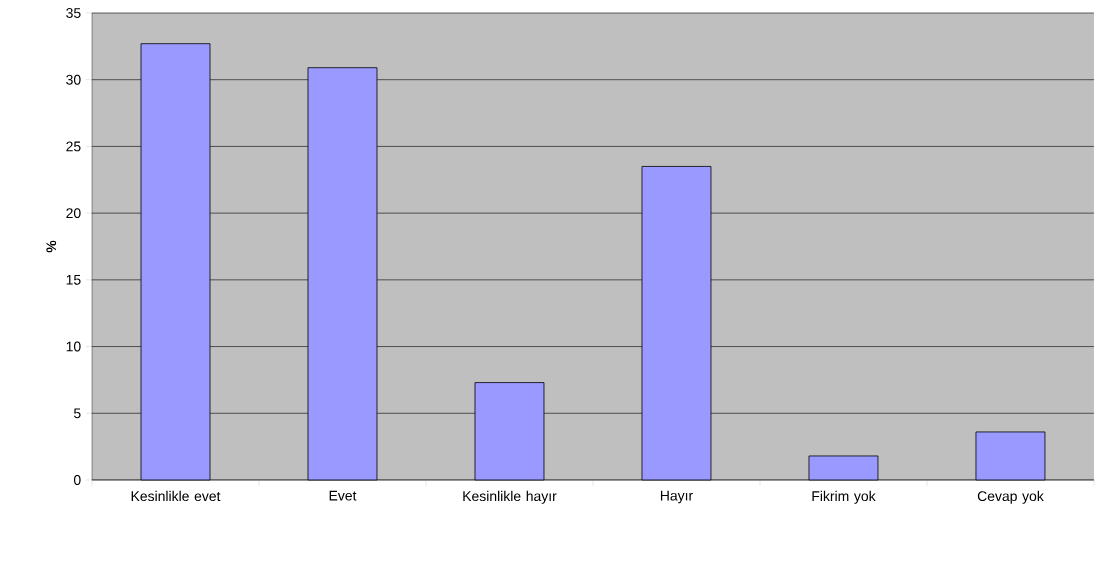 Image resolution: width=1096 pixels, height=565 pixels. I want to click on x-tick-label: Kesinlikle hayır, so click(510, 497).